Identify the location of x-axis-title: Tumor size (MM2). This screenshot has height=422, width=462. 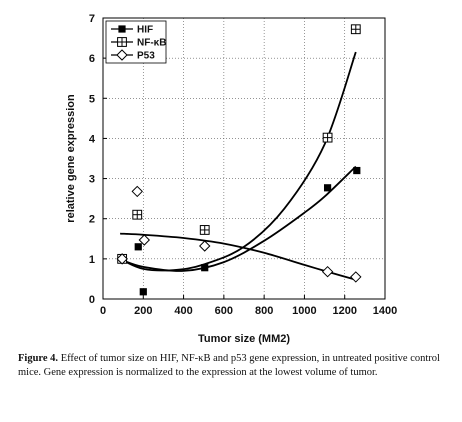
(244, 339).